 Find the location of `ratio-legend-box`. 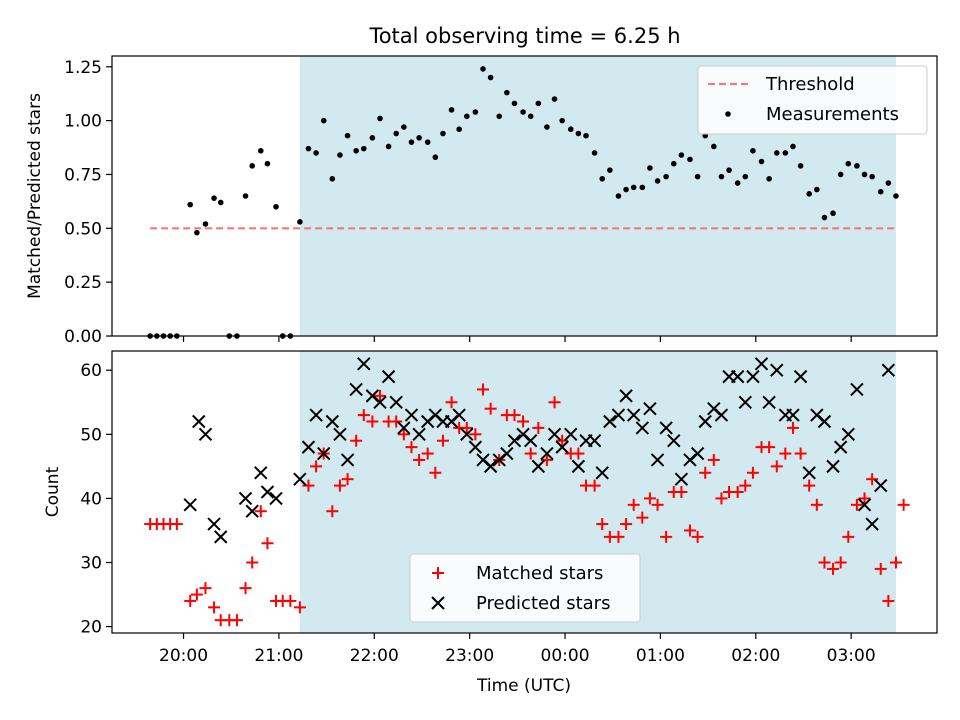

ratio-legend-box is located at coordinates (812, 100).